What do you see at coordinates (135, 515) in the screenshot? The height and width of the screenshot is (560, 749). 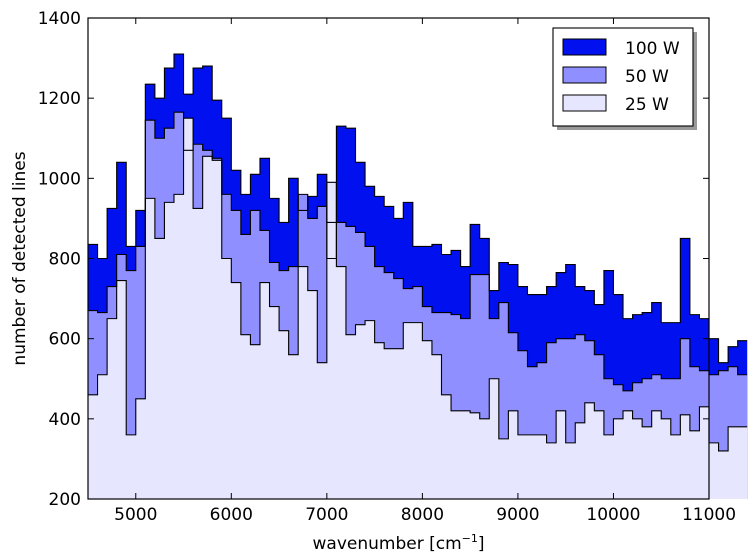 I see `x-tick-label: 5000` at bounding box center [135, 515].